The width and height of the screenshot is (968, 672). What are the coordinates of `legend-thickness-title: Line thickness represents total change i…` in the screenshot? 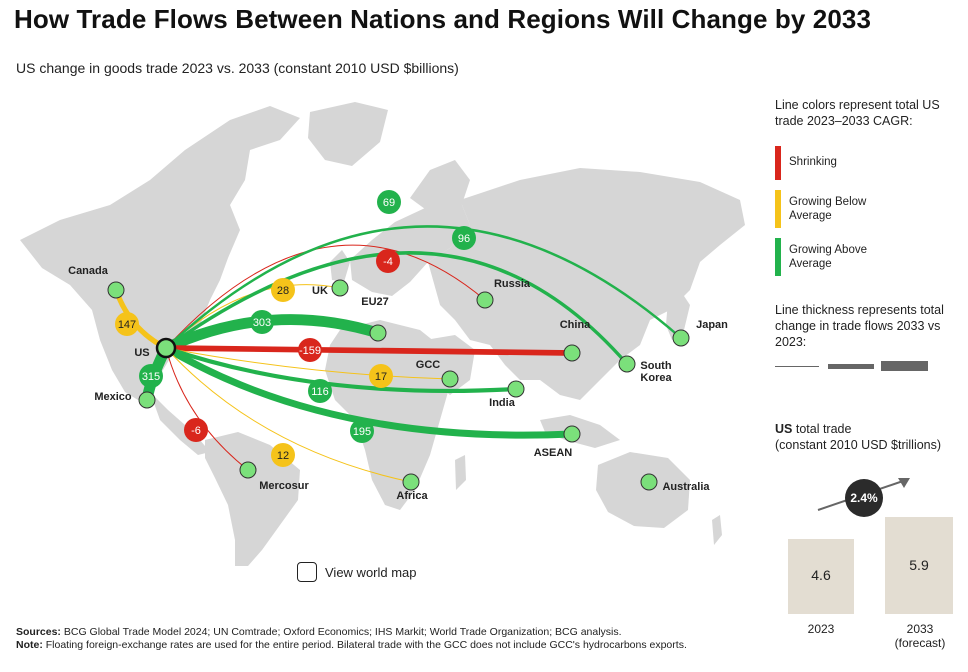 It's located at (859, 326).